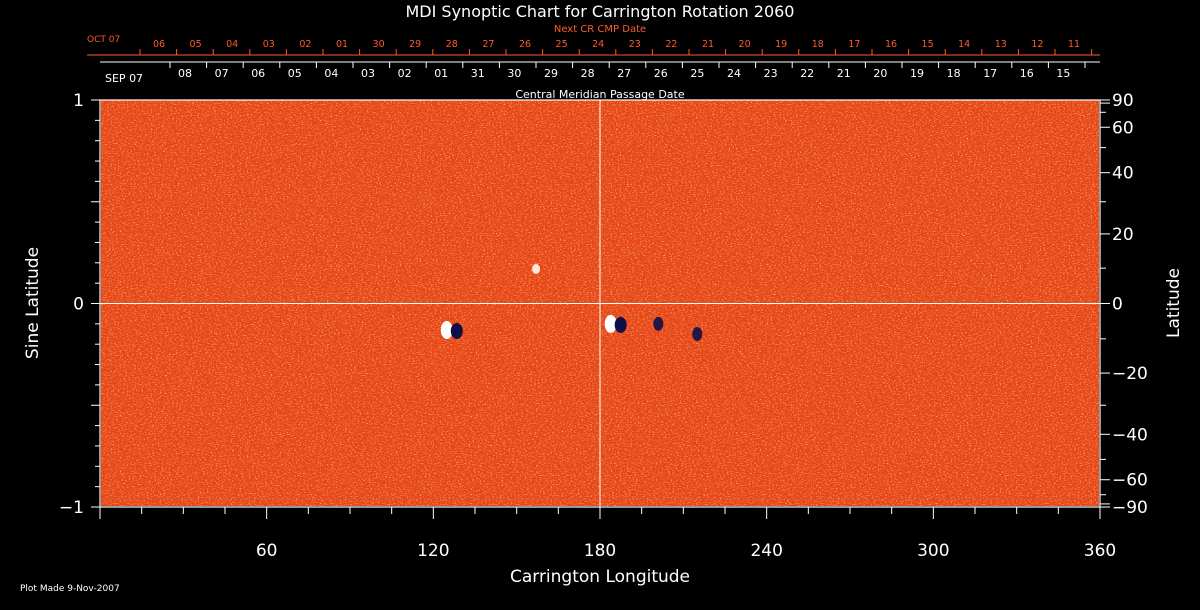 The image size is (1200, 610). I want to click on cmp-date-label: 22, so click(807, 73).